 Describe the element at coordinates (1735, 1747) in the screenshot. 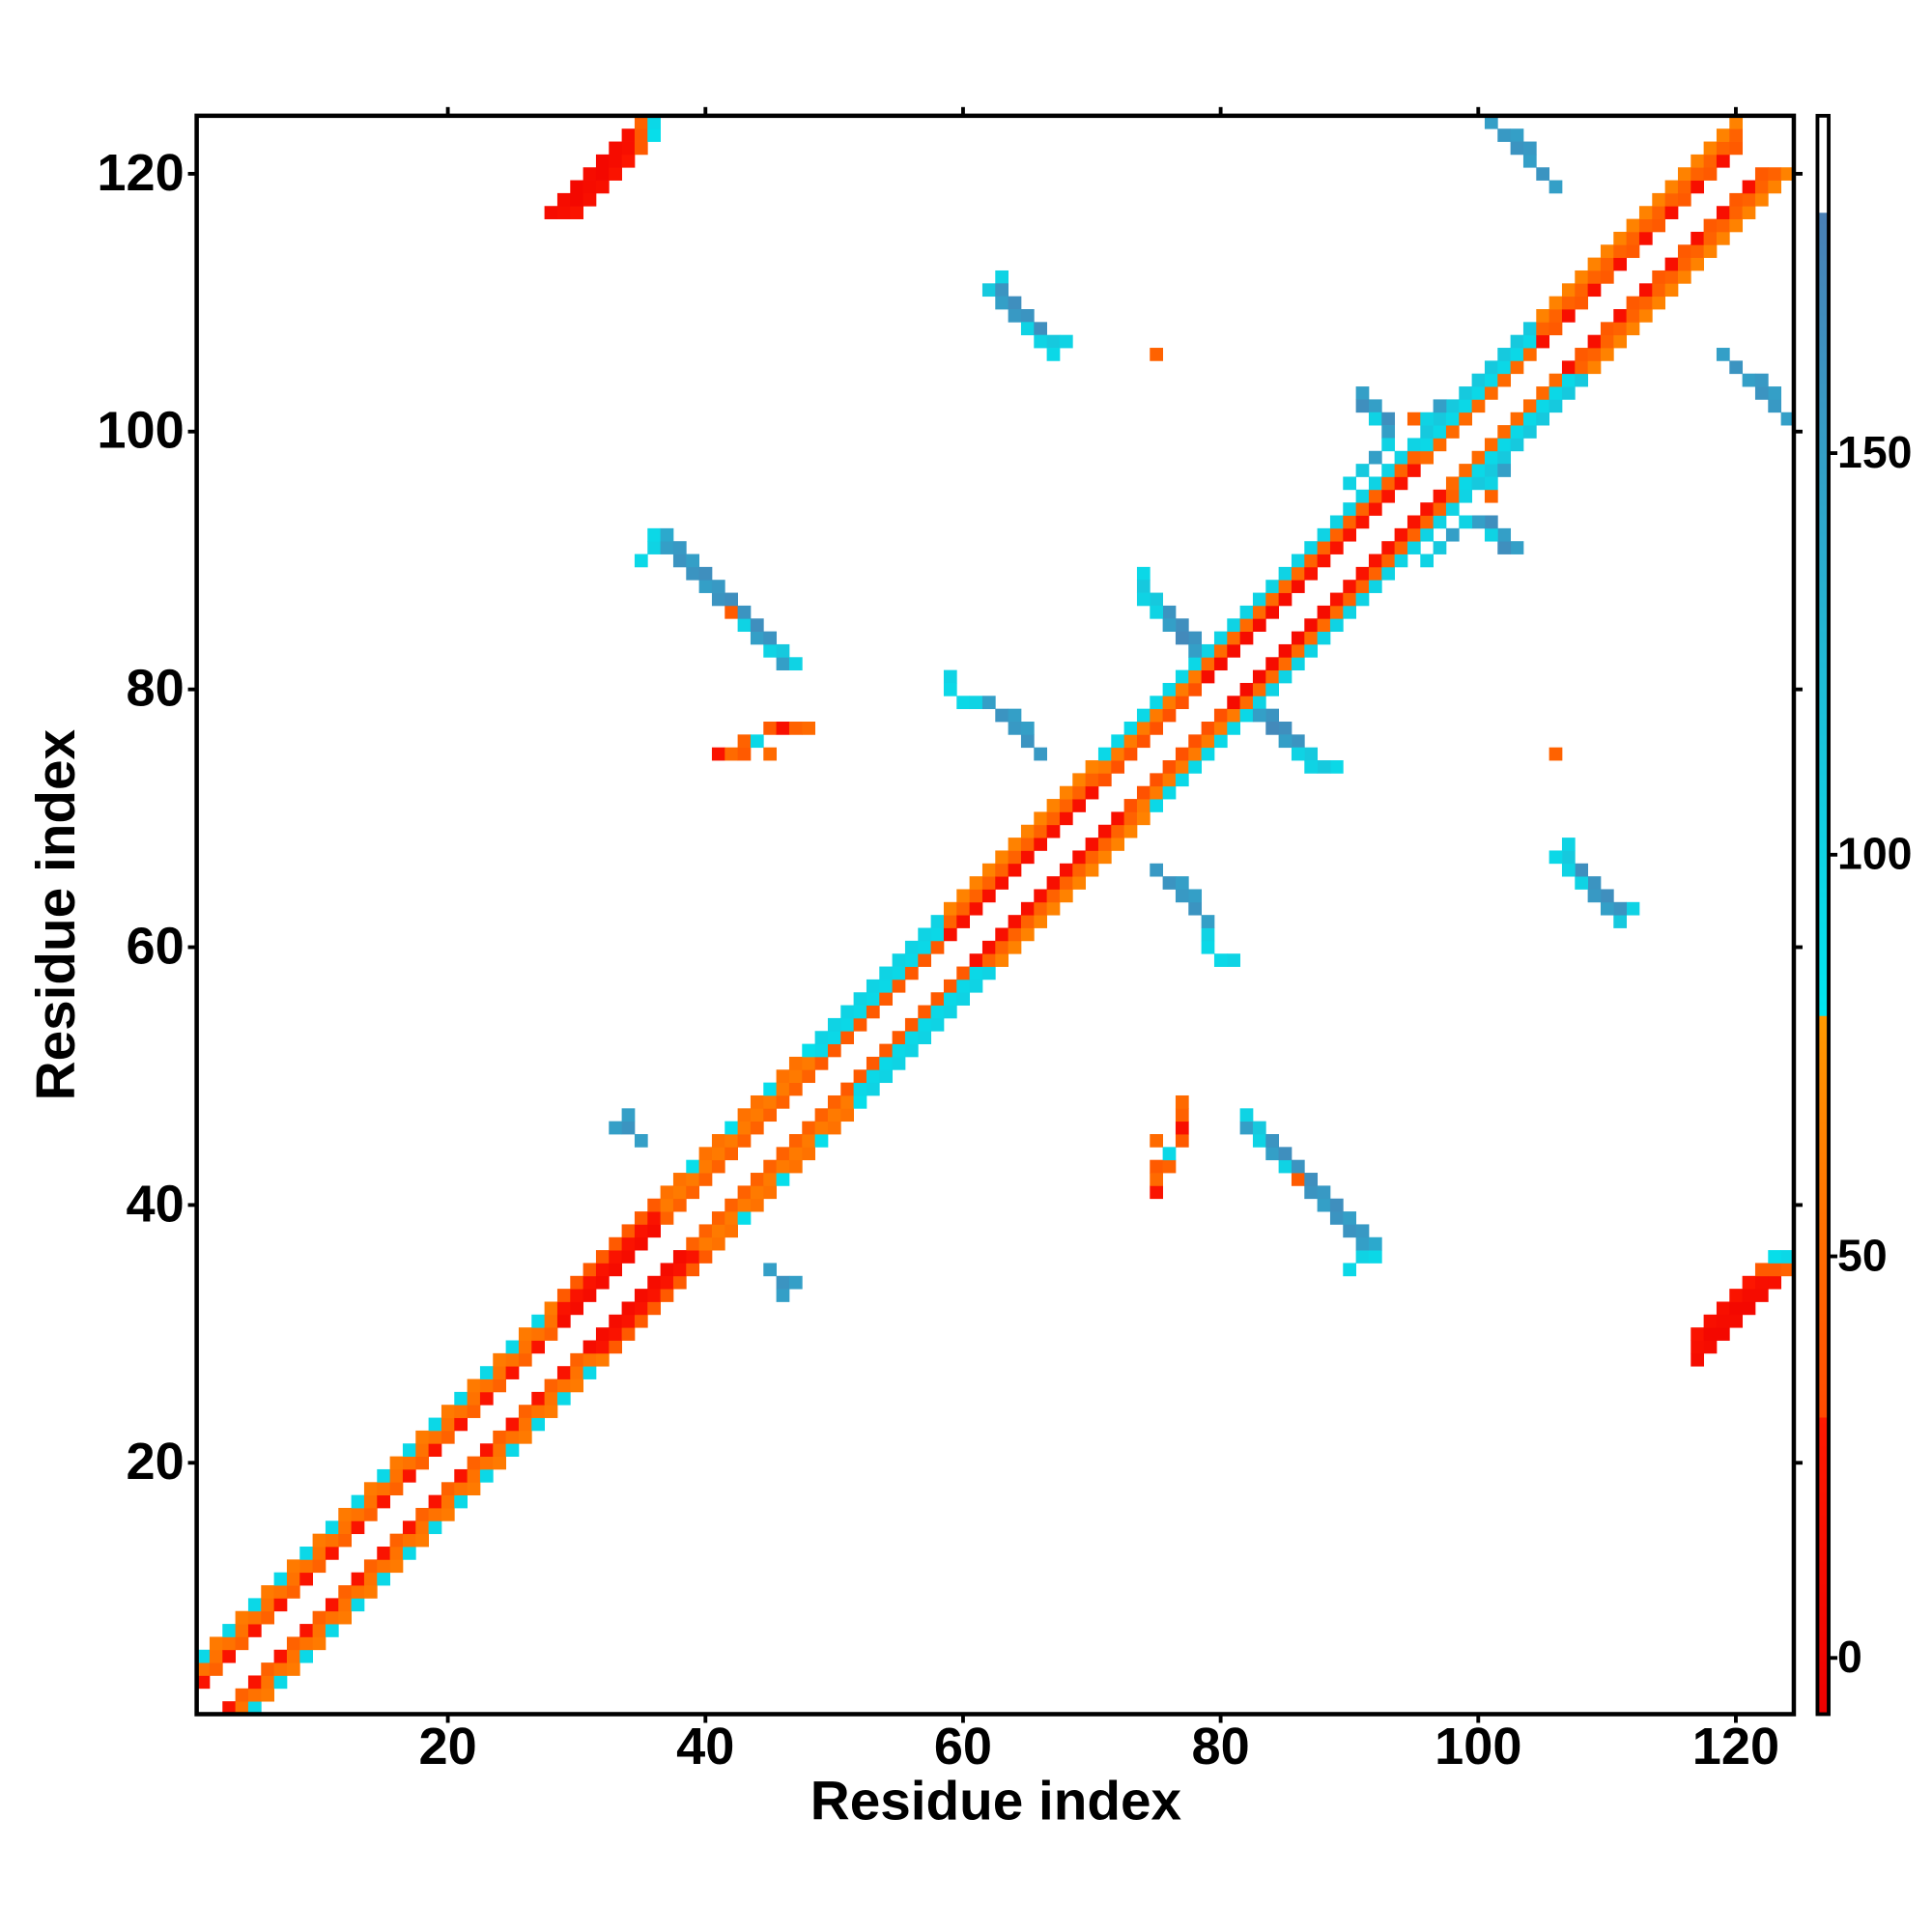

I see `x-tick-label: 120` at that location.